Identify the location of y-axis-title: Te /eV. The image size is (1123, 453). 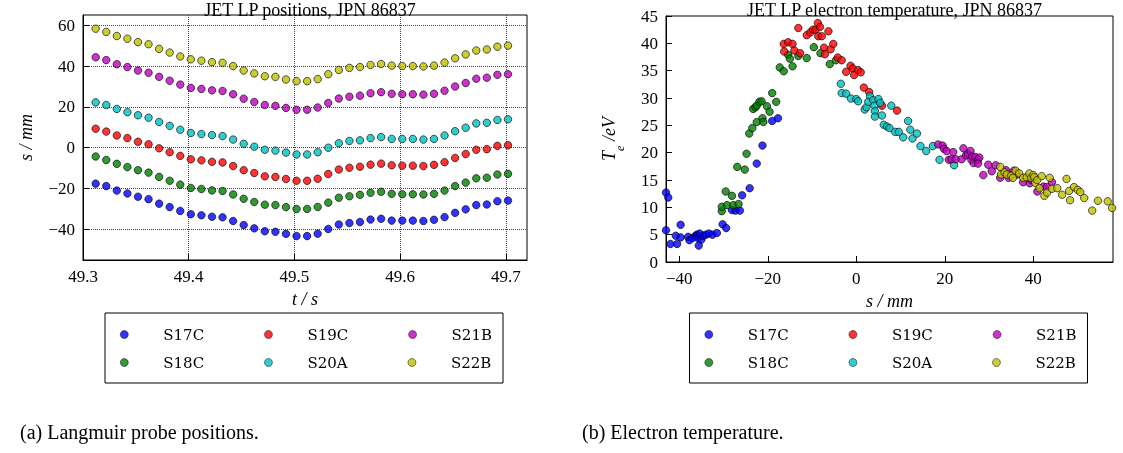
(613, 138).